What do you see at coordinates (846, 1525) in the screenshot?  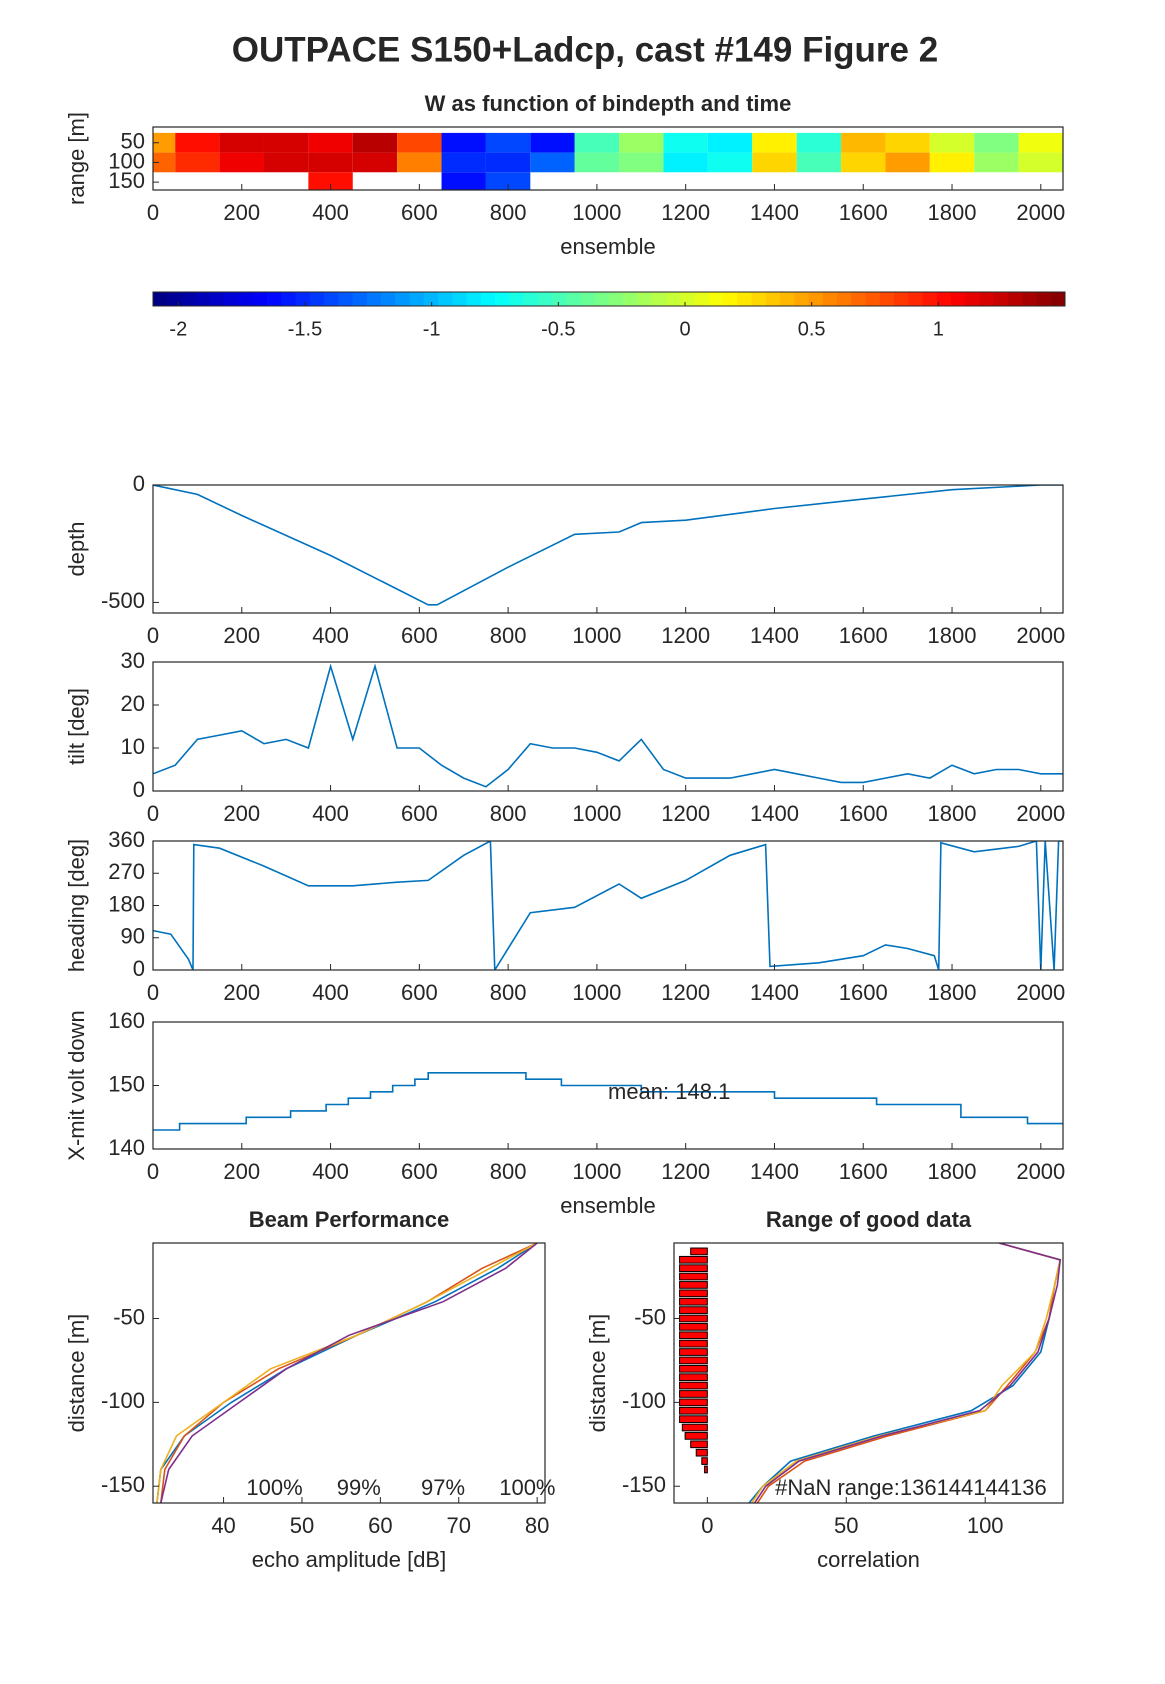 I see `x-tick-label: 50` at bounding box center [846, 1525].